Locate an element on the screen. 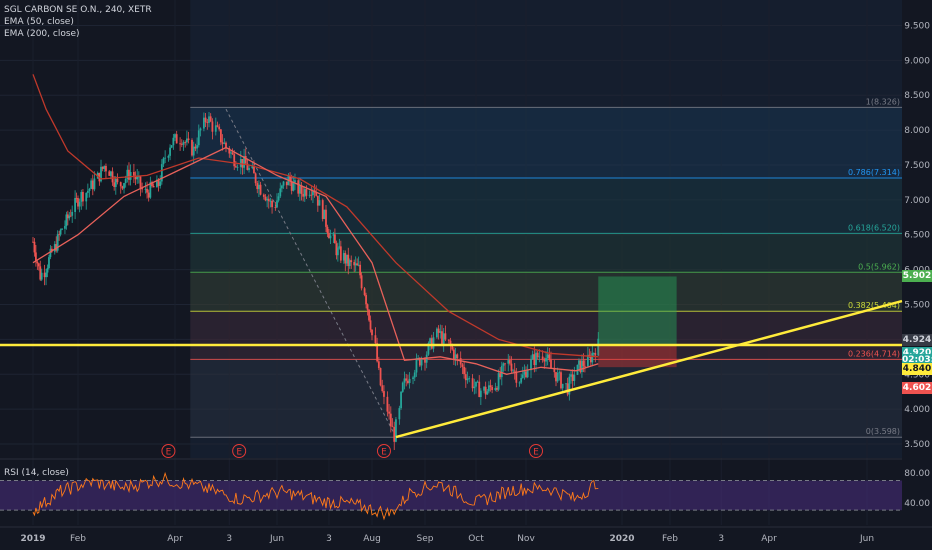  rsi-legend: RSI (14, close) is located at coordinates (36, 473).